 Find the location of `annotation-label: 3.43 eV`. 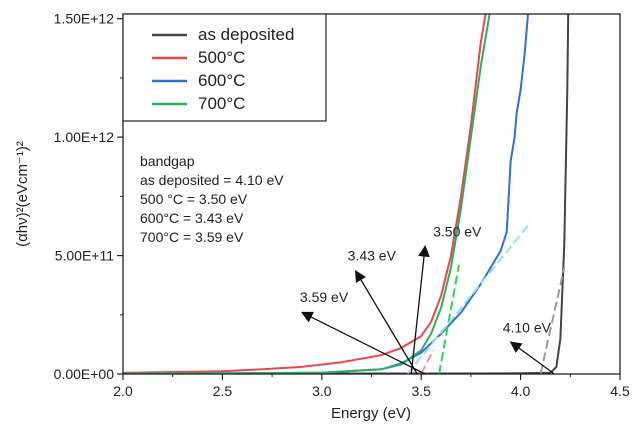

annotation-label: 3.43 eV is located at coordinates (372, 255).